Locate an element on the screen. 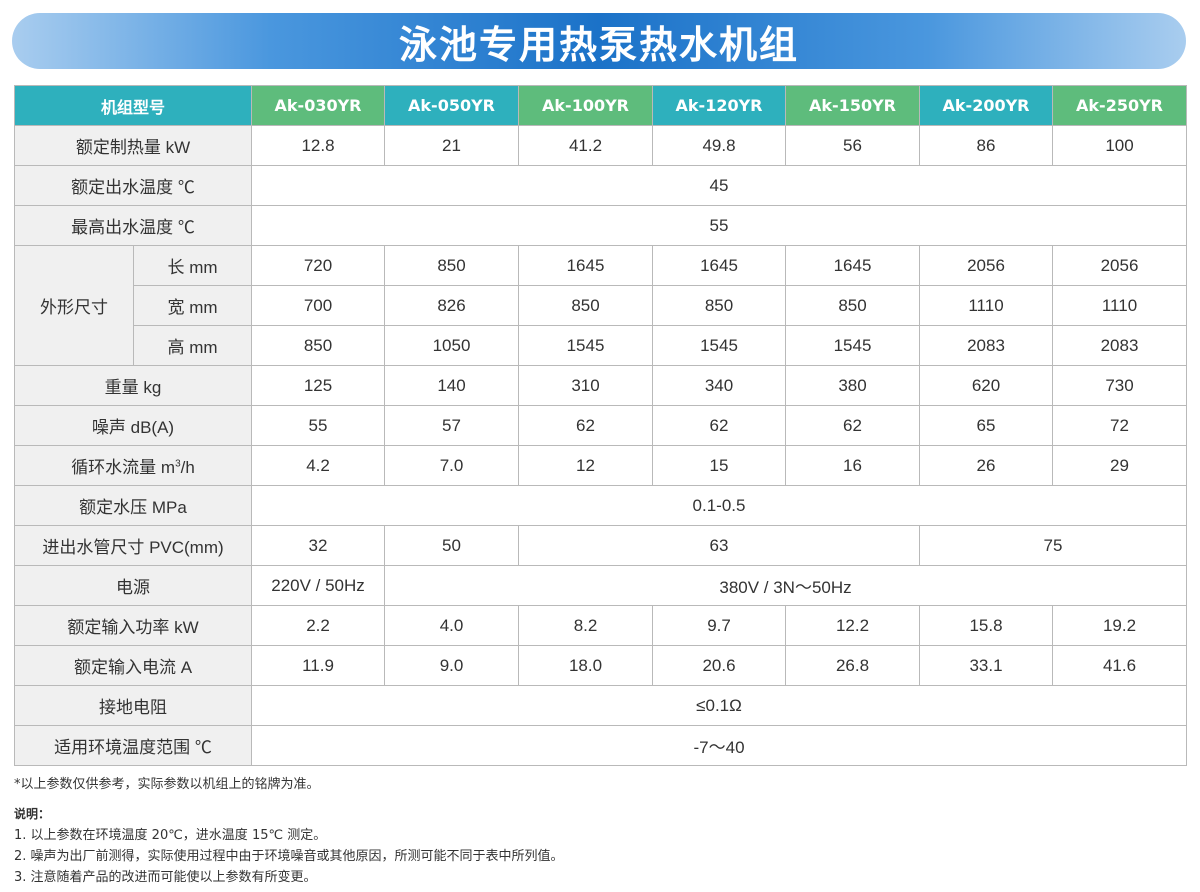 Image resolution: width=1200 pixels, height=892 pixels. note-item-1: 1. 以上参数在环境温度 20℃，进水温度 15℃ 测定。 is located at coordinates (170, 835).